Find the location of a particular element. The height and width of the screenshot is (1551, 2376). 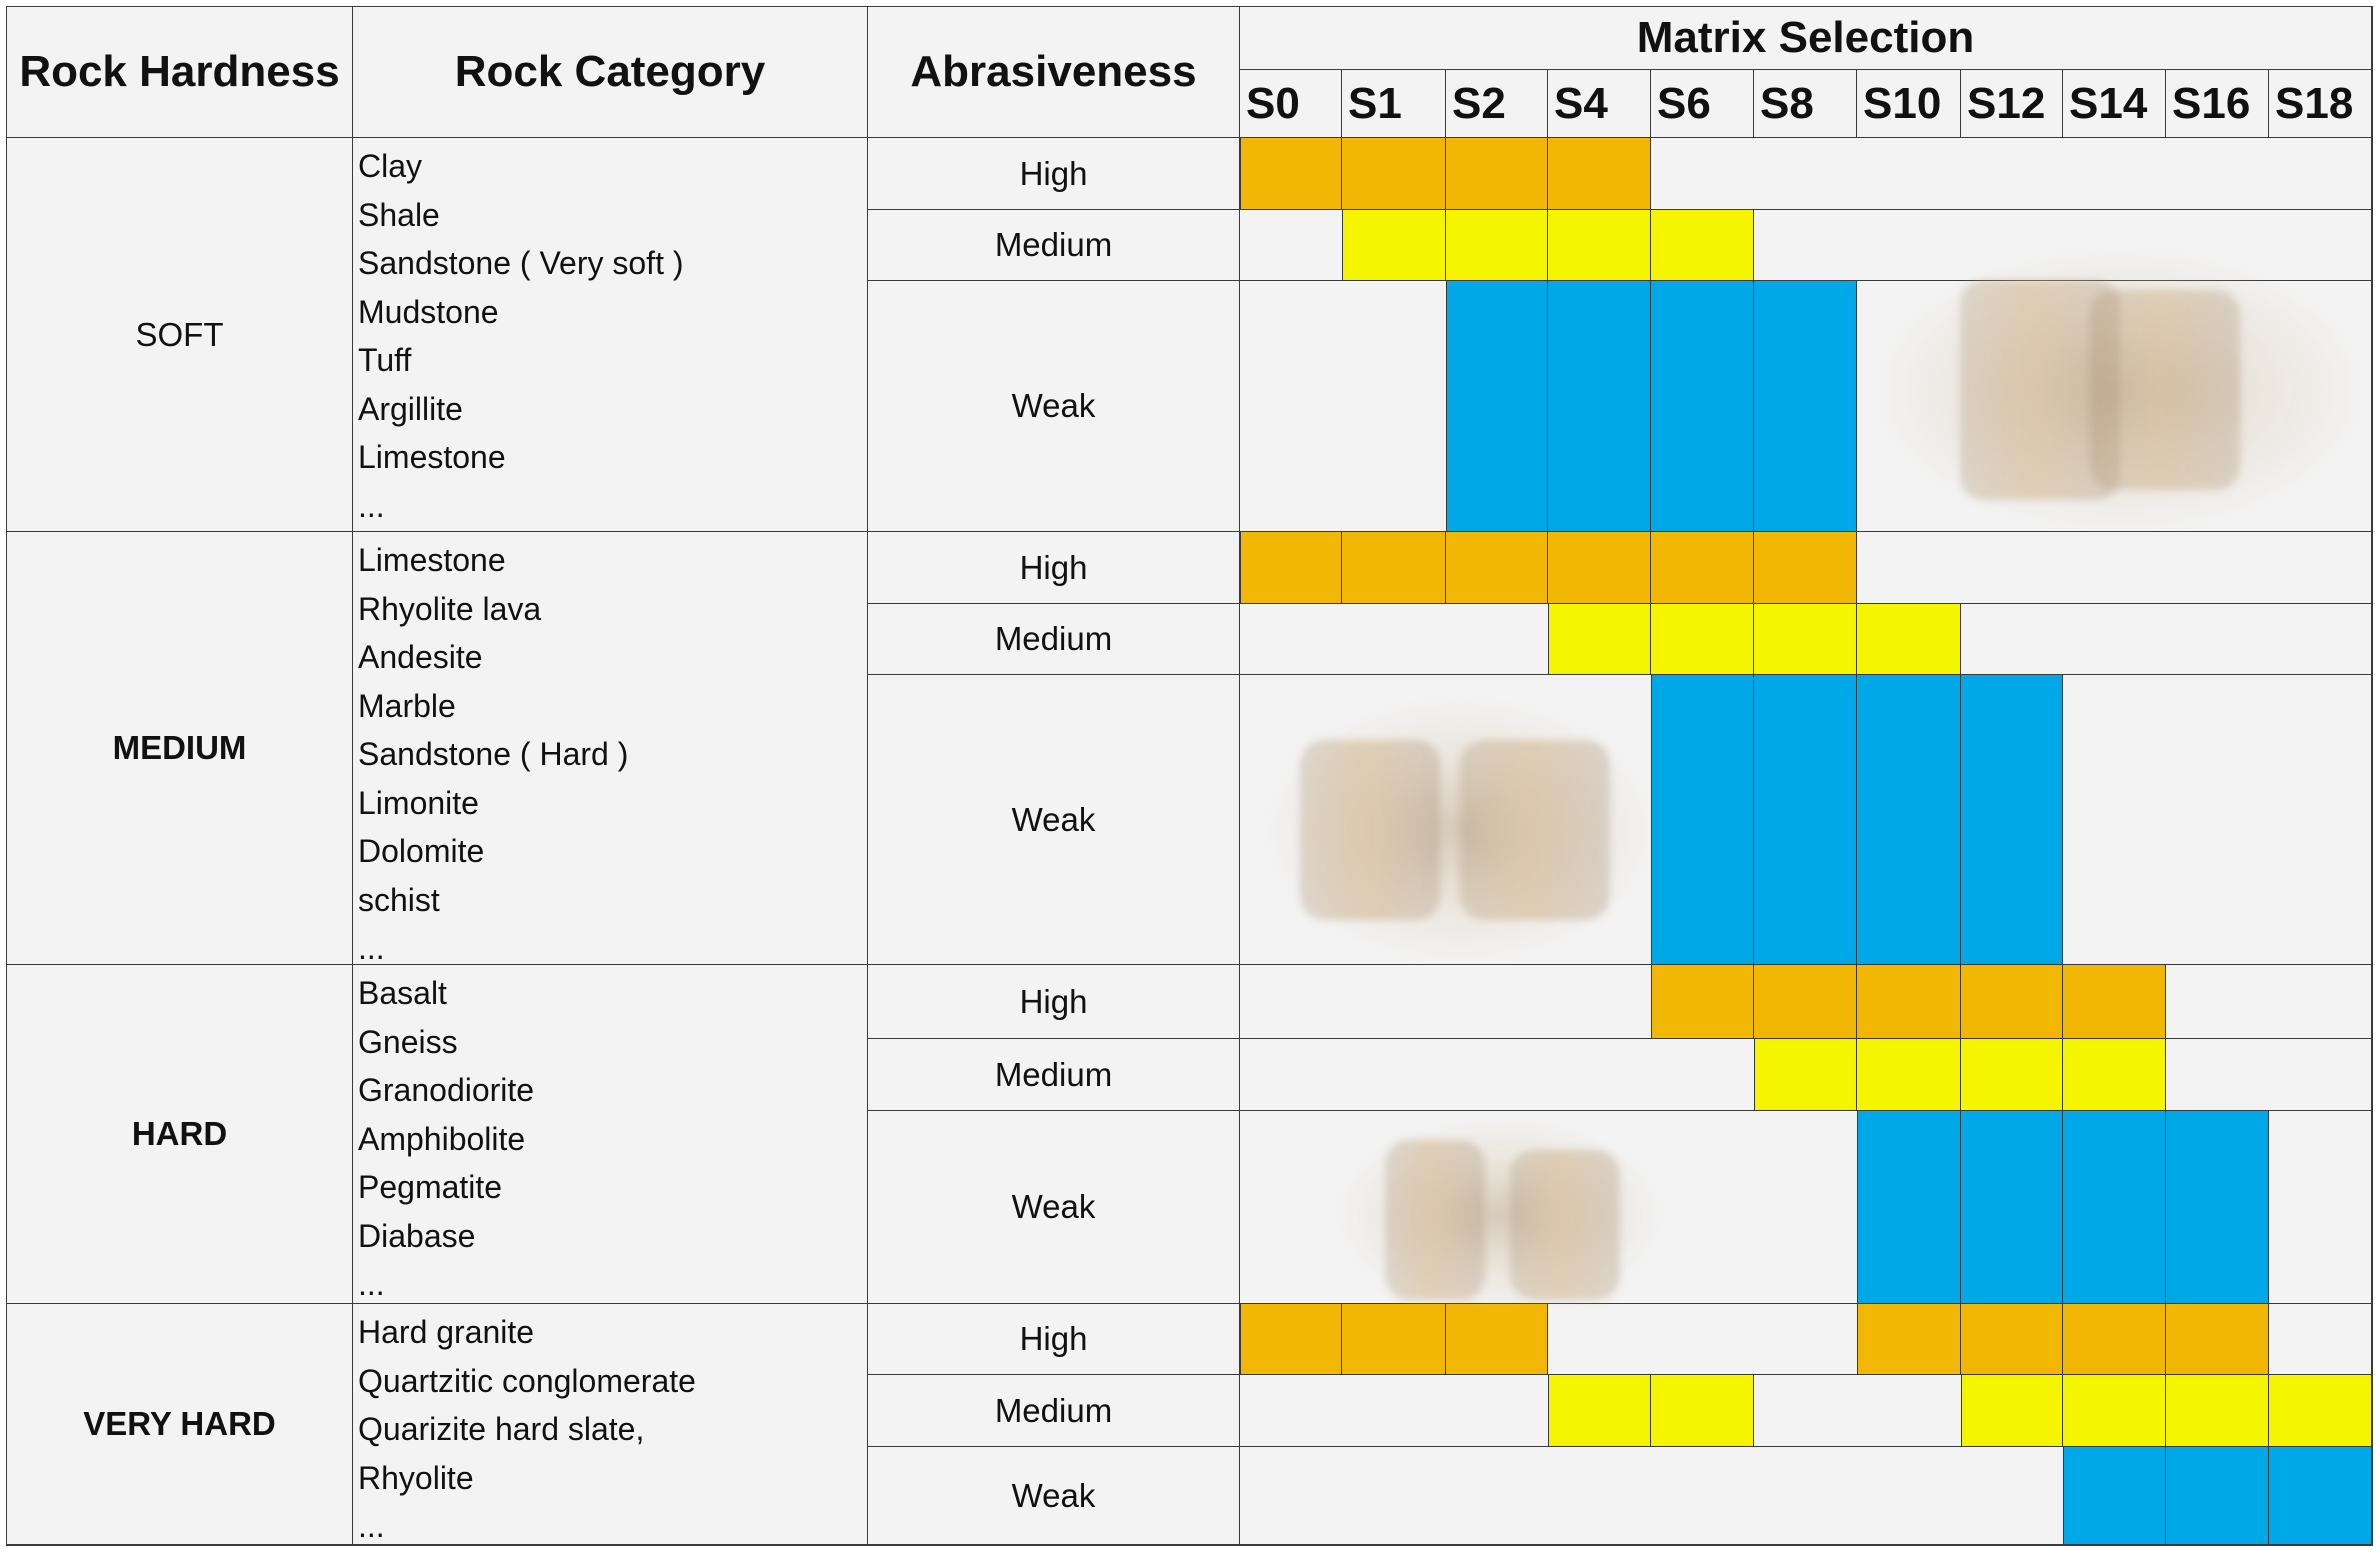

rock-category-item: Amphibolite is located at coordinates (442, 1138).